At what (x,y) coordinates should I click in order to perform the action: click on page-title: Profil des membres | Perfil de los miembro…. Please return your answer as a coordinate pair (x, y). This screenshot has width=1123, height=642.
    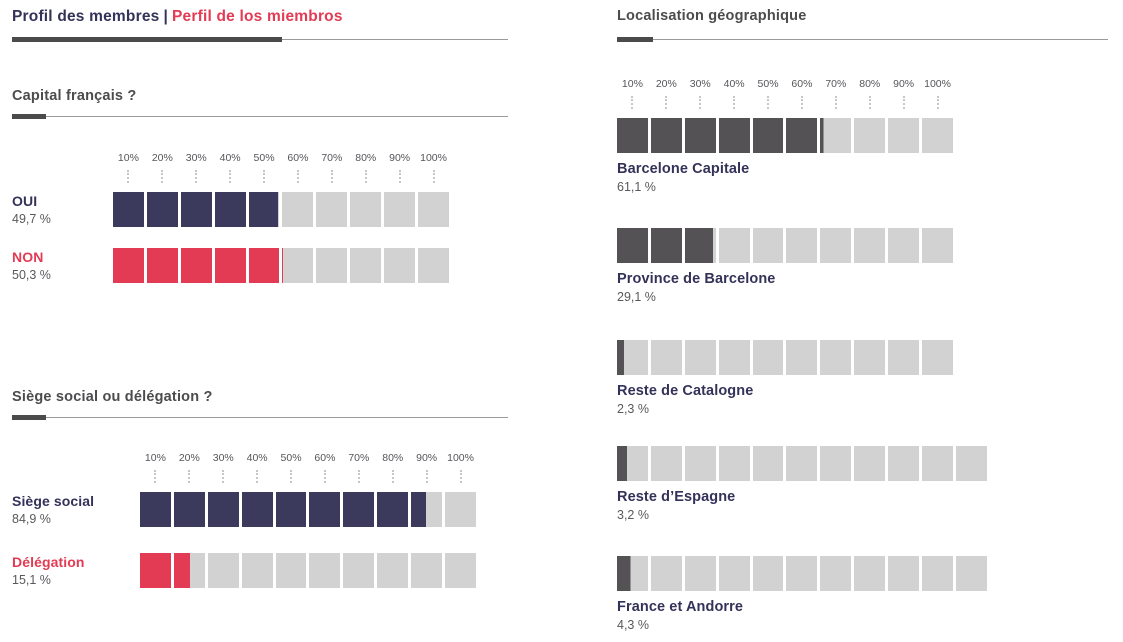
    Looking at the image, I should click on (177, 17).